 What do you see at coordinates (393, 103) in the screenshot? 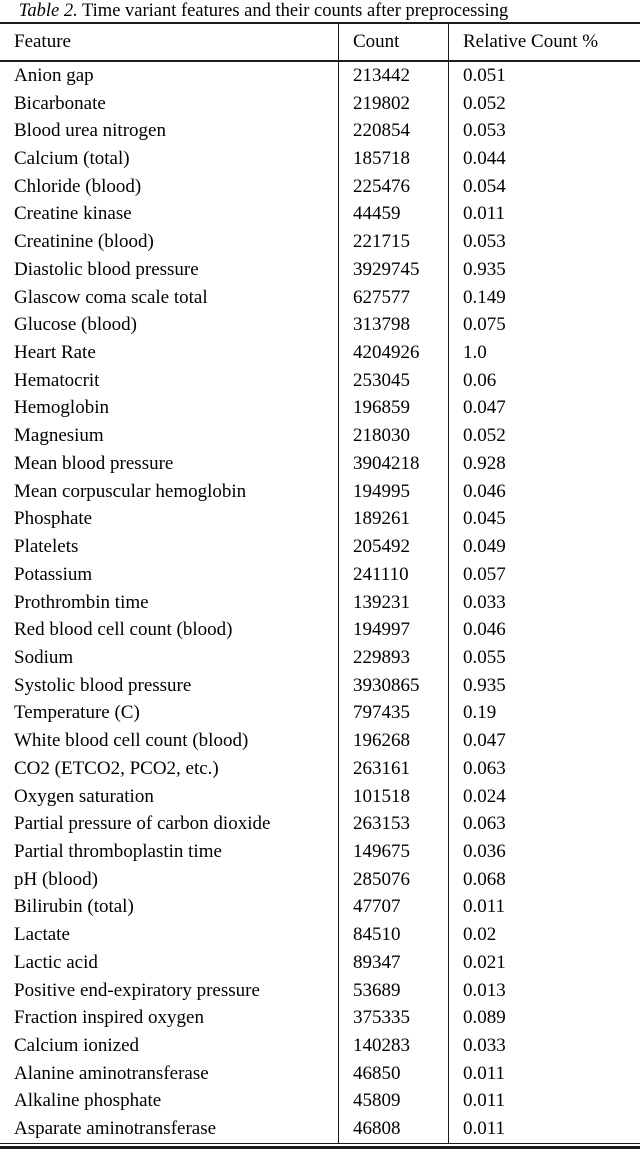
I see `cell-count: 219802` at bounding box center [393, 103].